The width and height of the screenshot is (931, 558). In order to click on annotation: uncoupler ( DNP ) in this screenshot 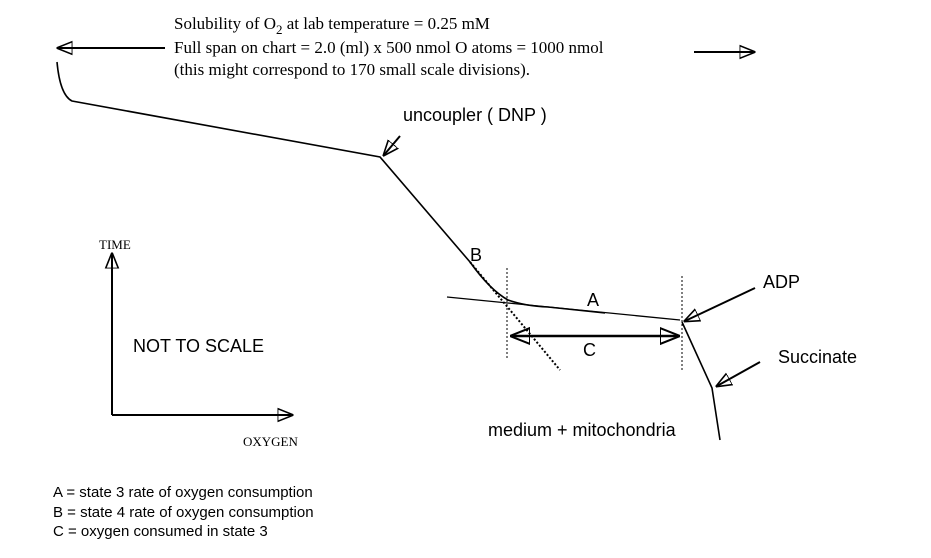, I will do `click(475, 115)`.